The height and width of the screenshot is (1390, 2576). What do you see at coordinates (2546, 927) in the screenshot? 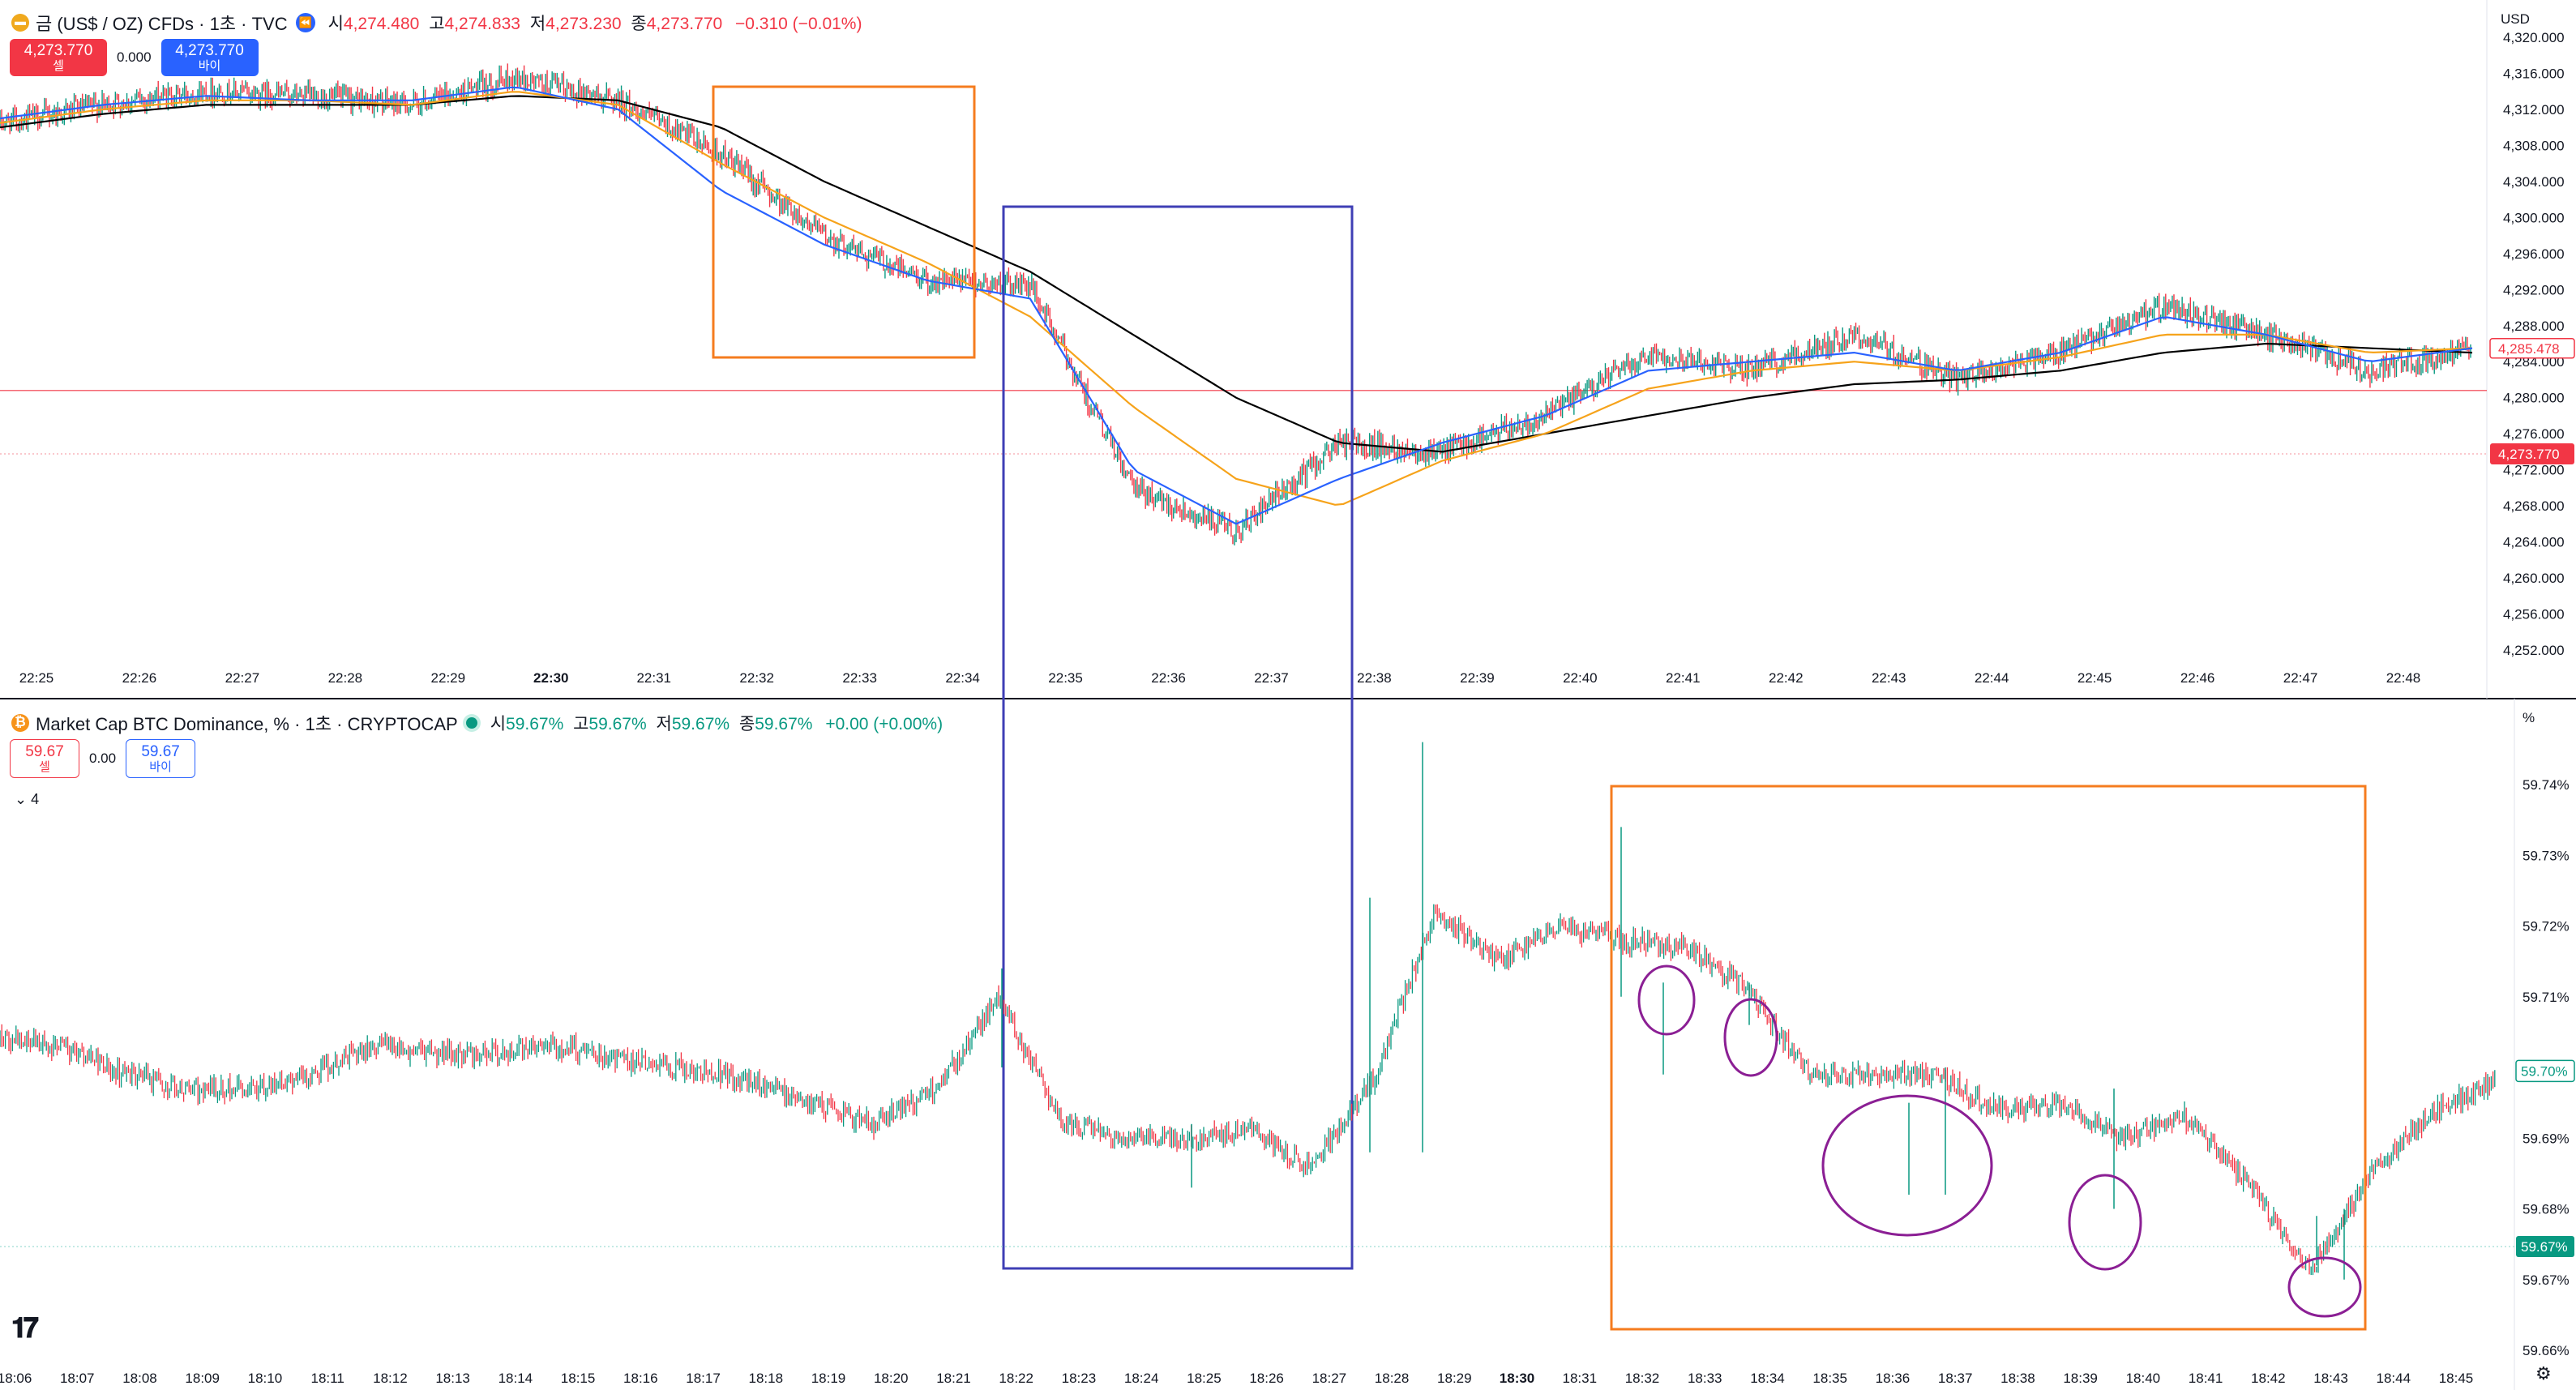
I see `btc-pct-tick: 59.72%` at bounding box center [2546, 927].